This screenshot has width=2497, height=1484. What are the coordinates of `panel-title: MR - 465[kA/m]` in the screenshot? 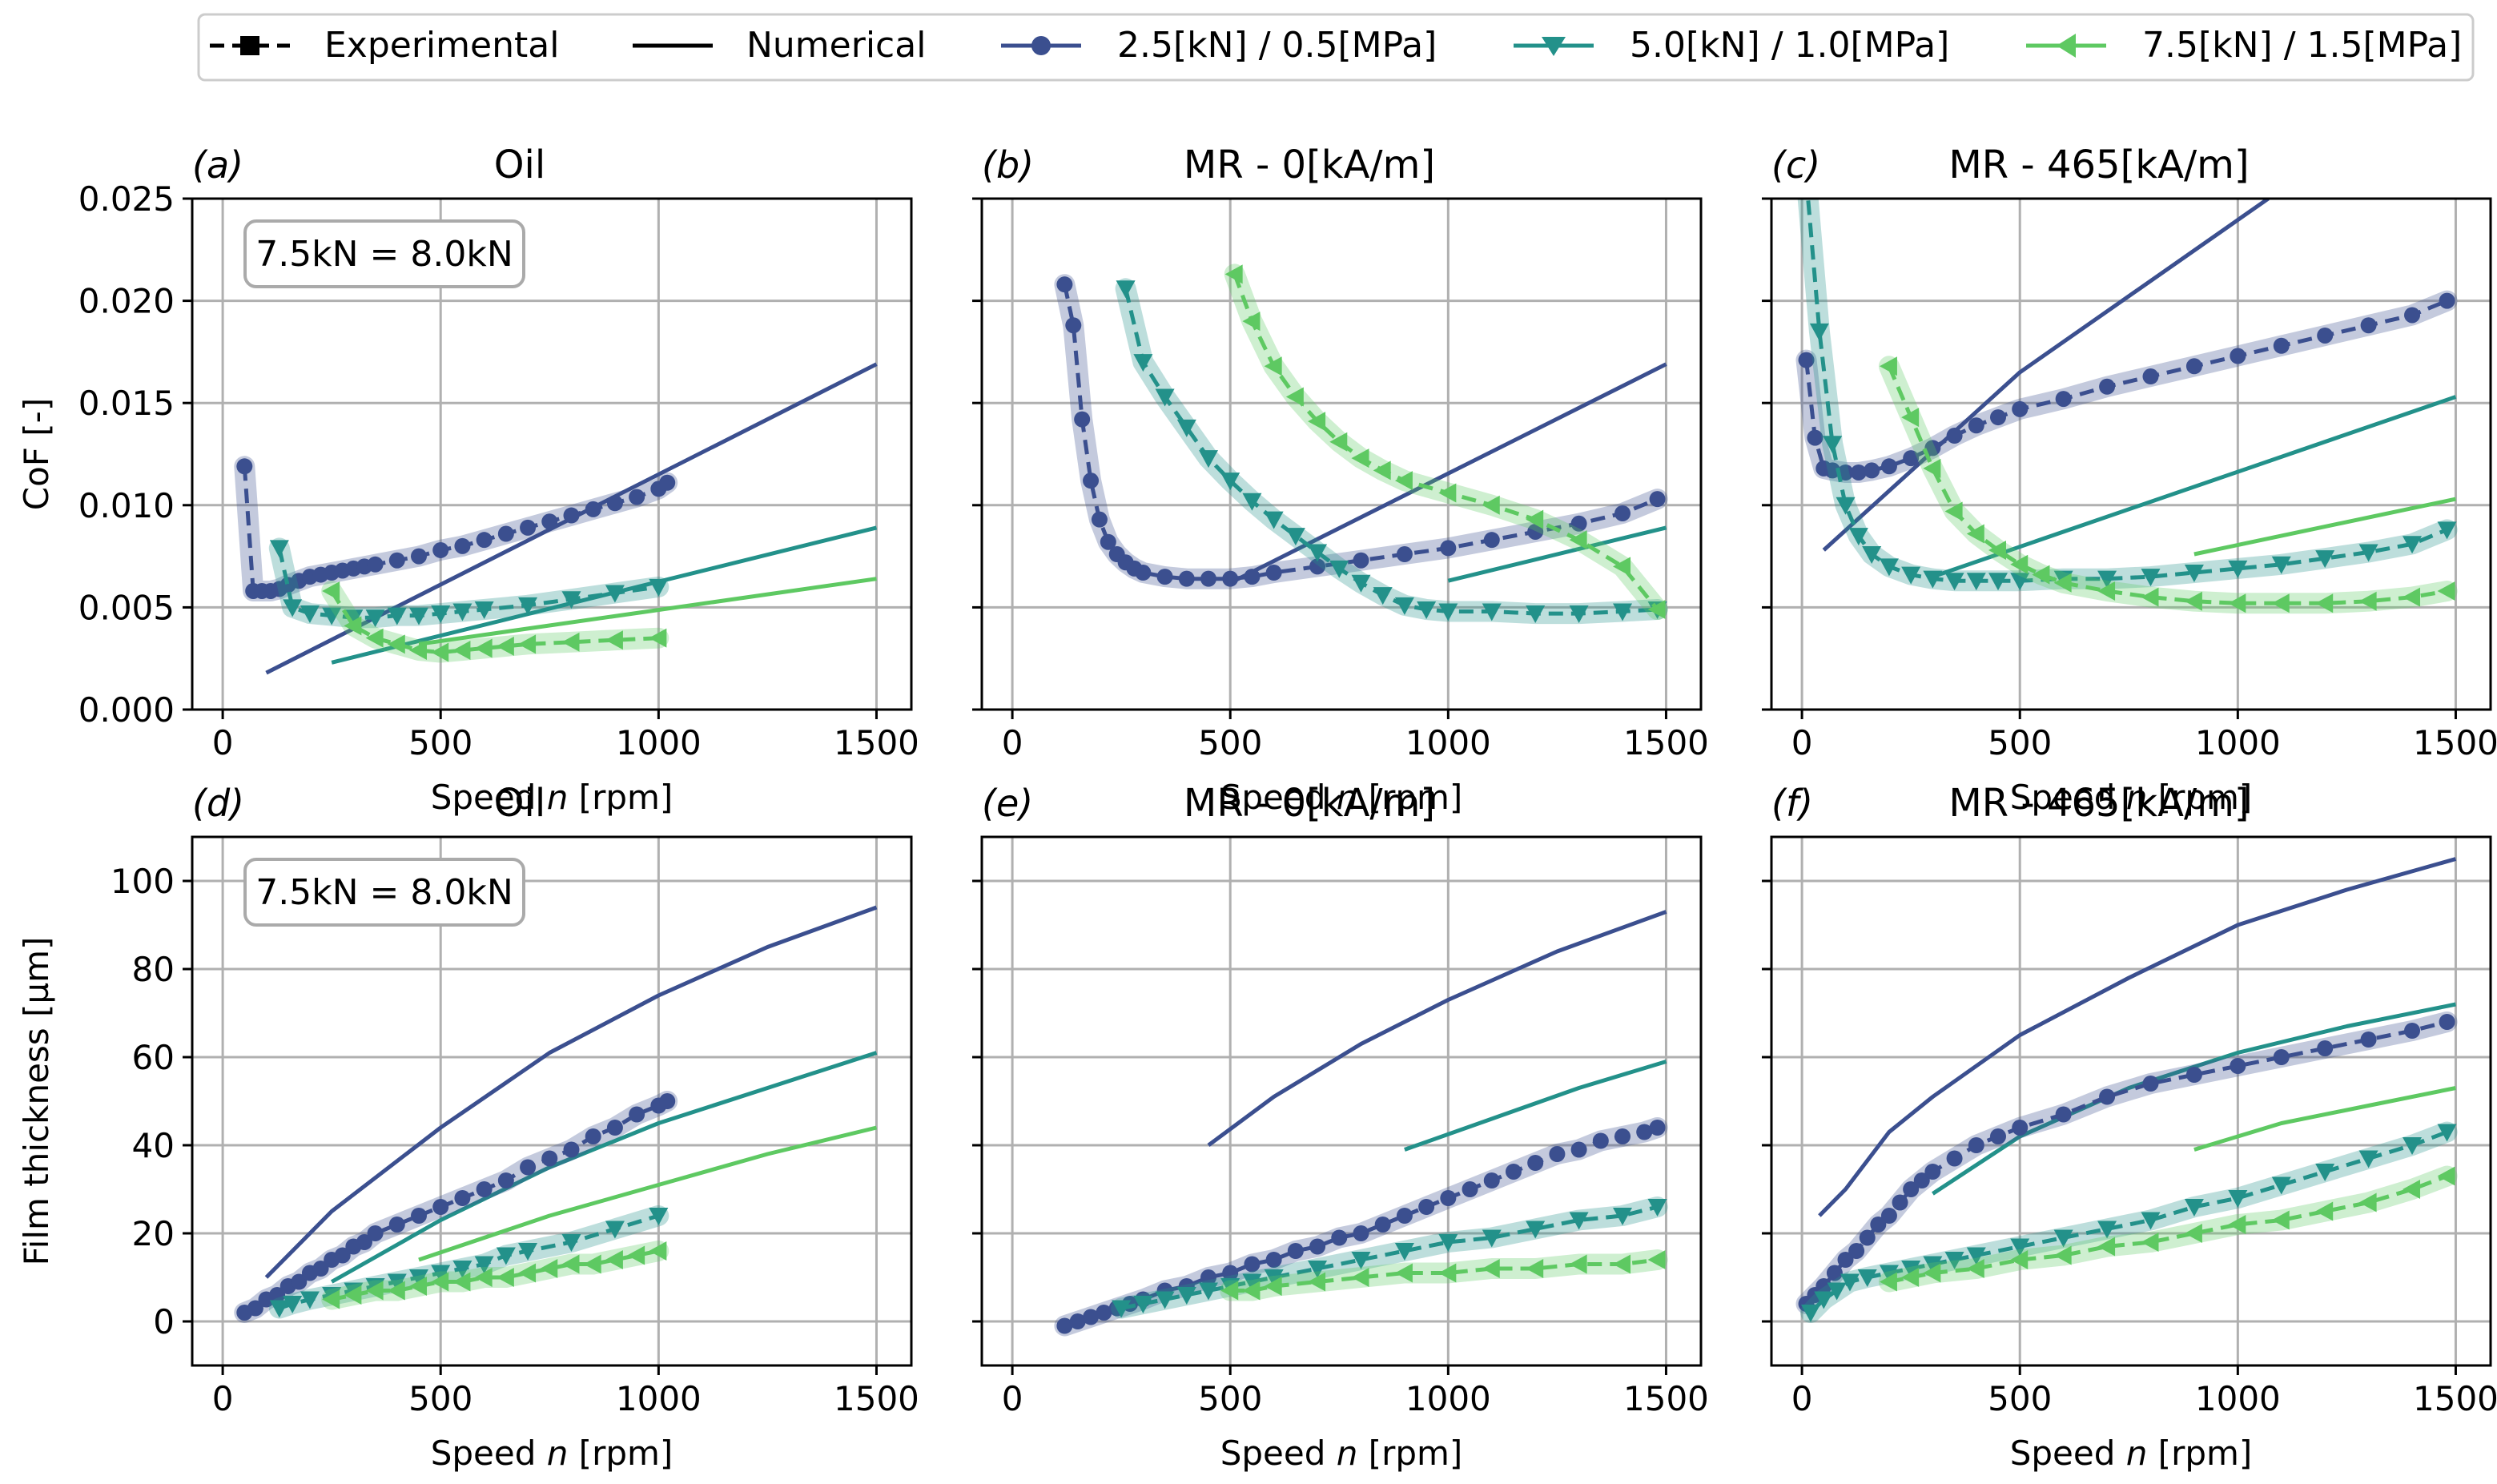 It's located at (2098, 803).